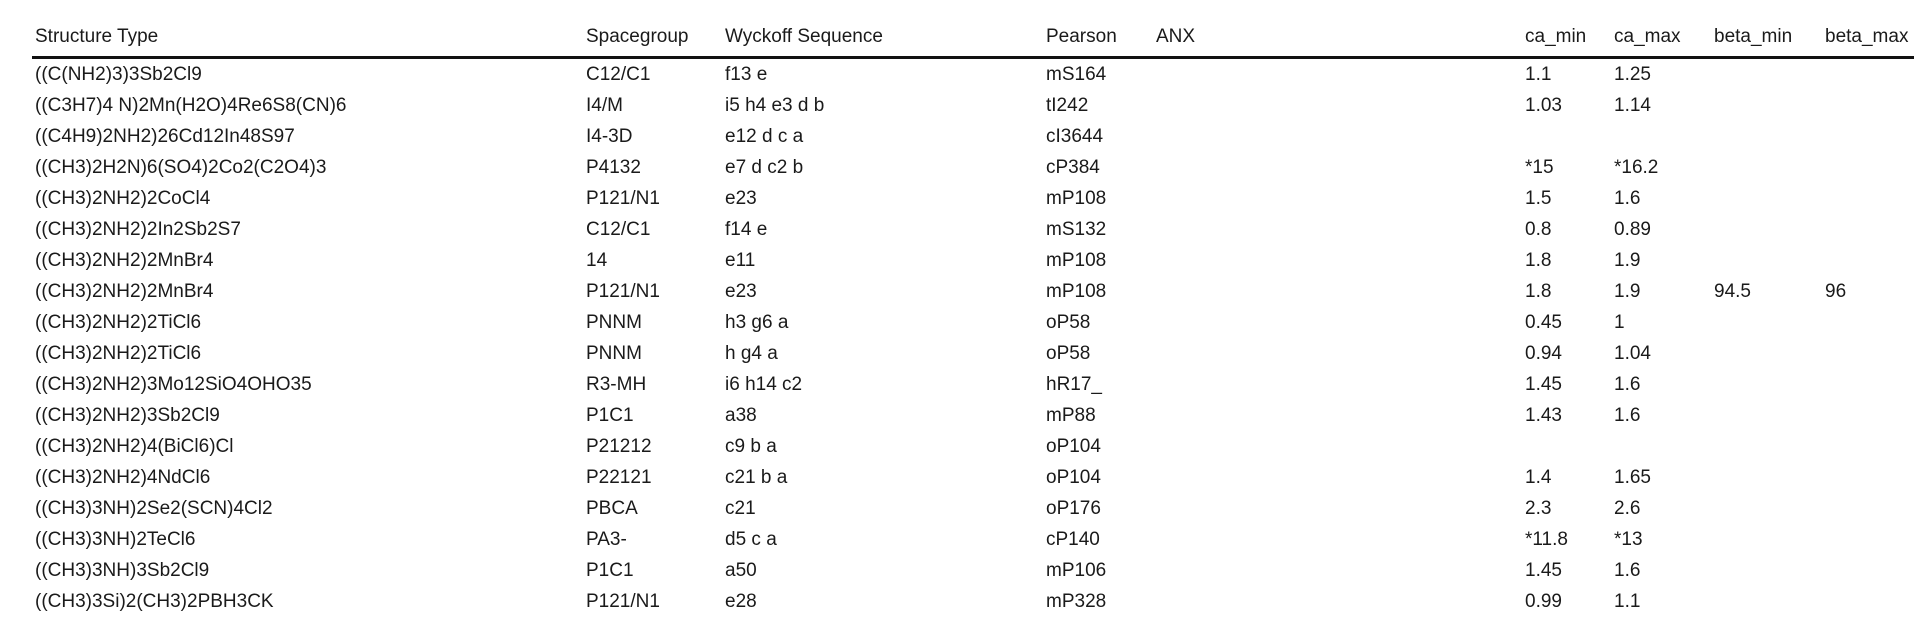  What do you see at coordinates (741, 570) in the screenshot?
I see `cell-wyckoff-sequence: a50` at bounding box center [741, 570].